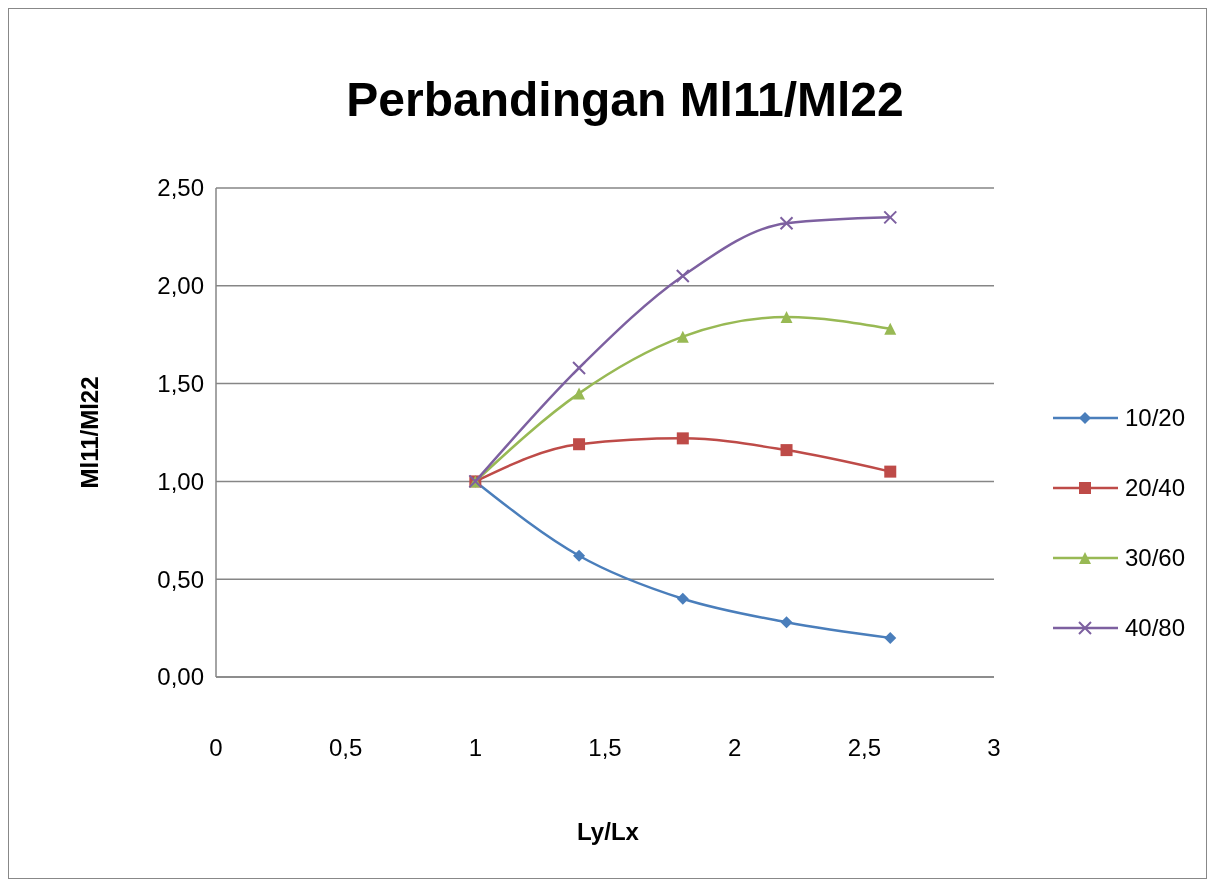 This screenshot has height=887, width=1215. What do you see at coordinates (864, 747) in the screenshot?
I see `x-tick-label: 2,5` at bounding box center [864, 747].